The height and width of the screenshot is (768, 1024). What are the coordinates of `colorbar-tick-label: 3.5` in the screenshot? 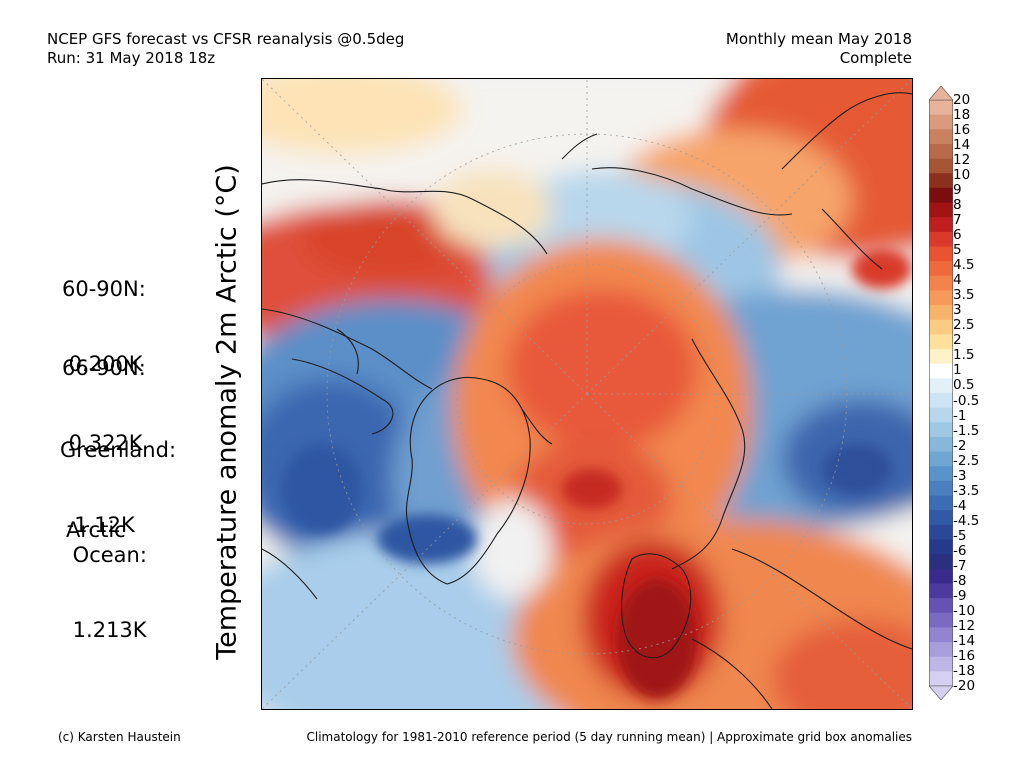 It's located at (964, 295).